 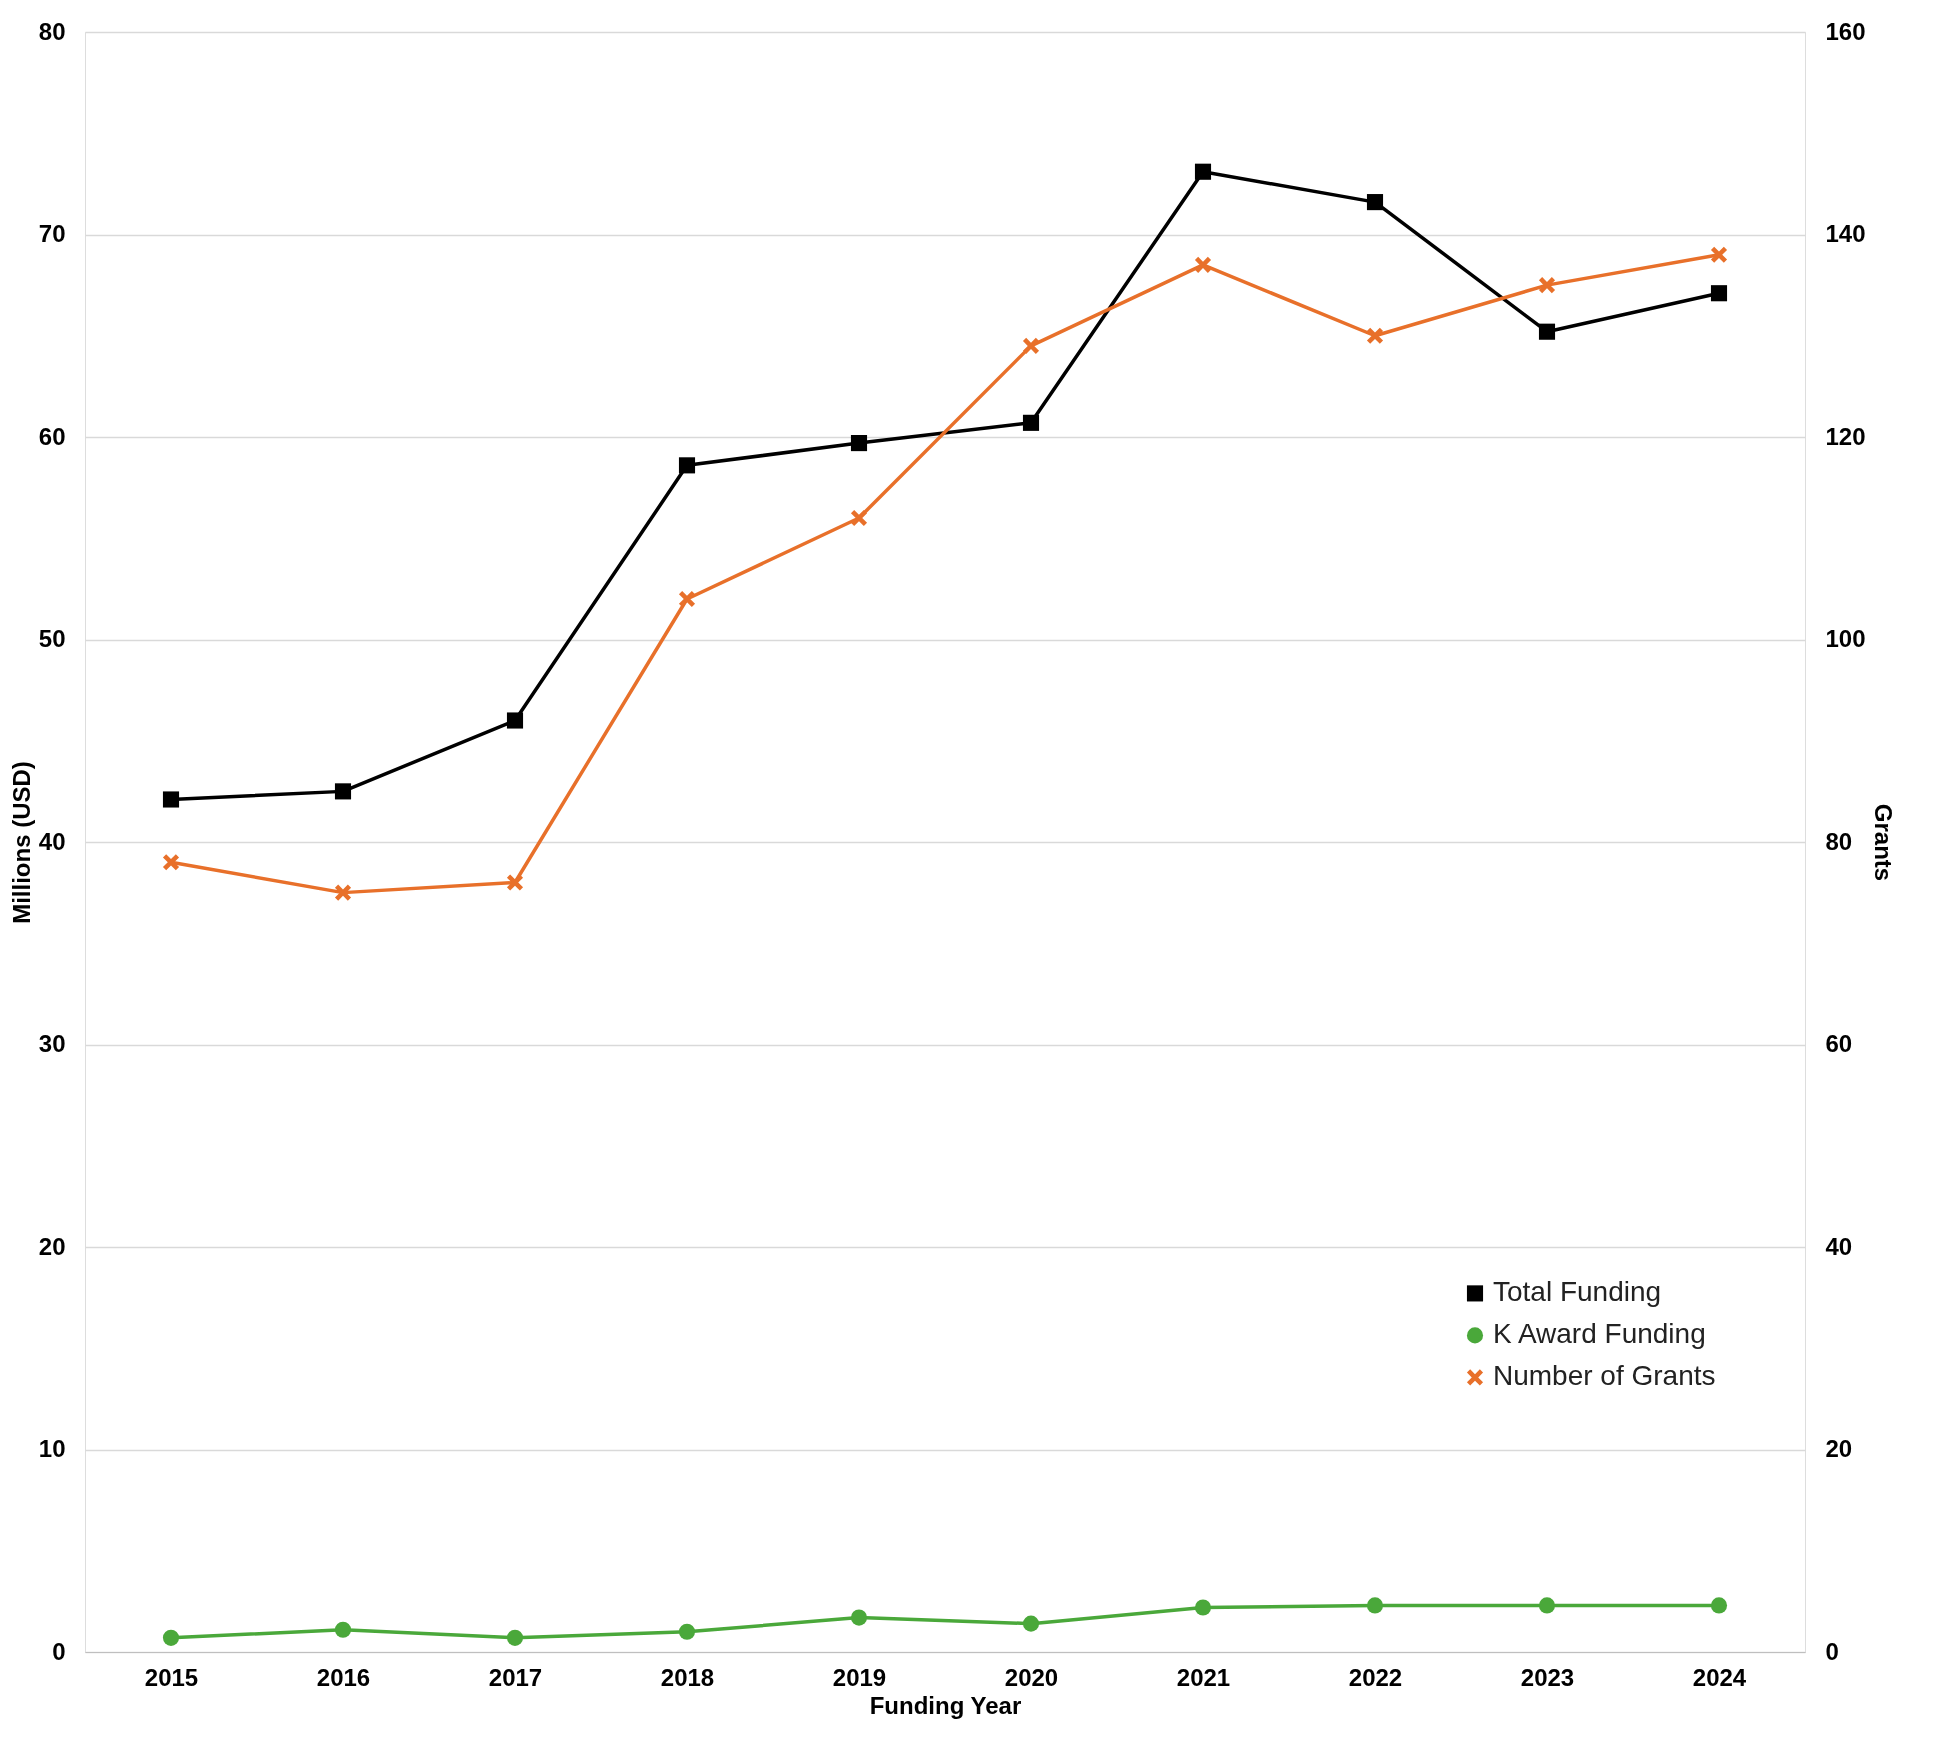 What do you see at coordinates (1375, 1677) in the screenshot?
I see `x-tick-label: 2022` at bounding box center [1375, 1677].